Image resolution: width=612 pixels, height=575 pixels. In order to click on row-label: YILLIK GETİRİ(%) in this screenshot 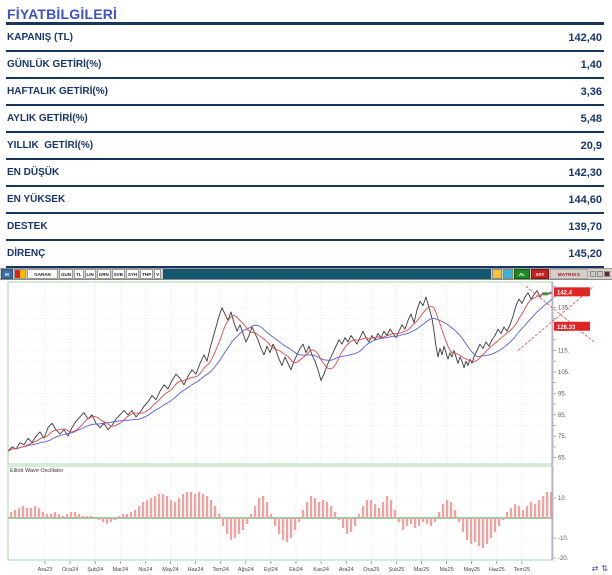, I will do `click(50, 145)`.